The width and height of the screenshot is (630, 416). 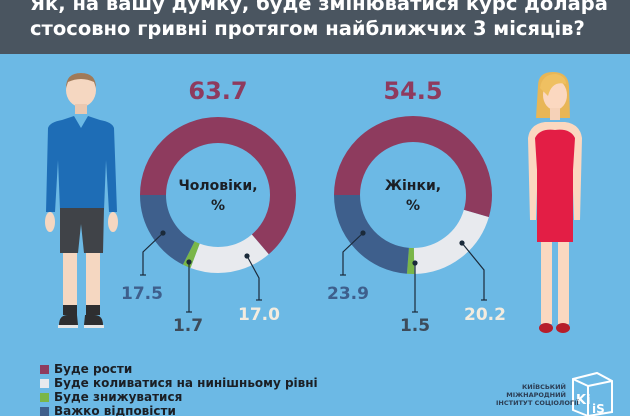 What do you see at coordinates (218, 91) in the screenshot?
I see `men-grow-value: 63.7` at bounding box center [218, 91].